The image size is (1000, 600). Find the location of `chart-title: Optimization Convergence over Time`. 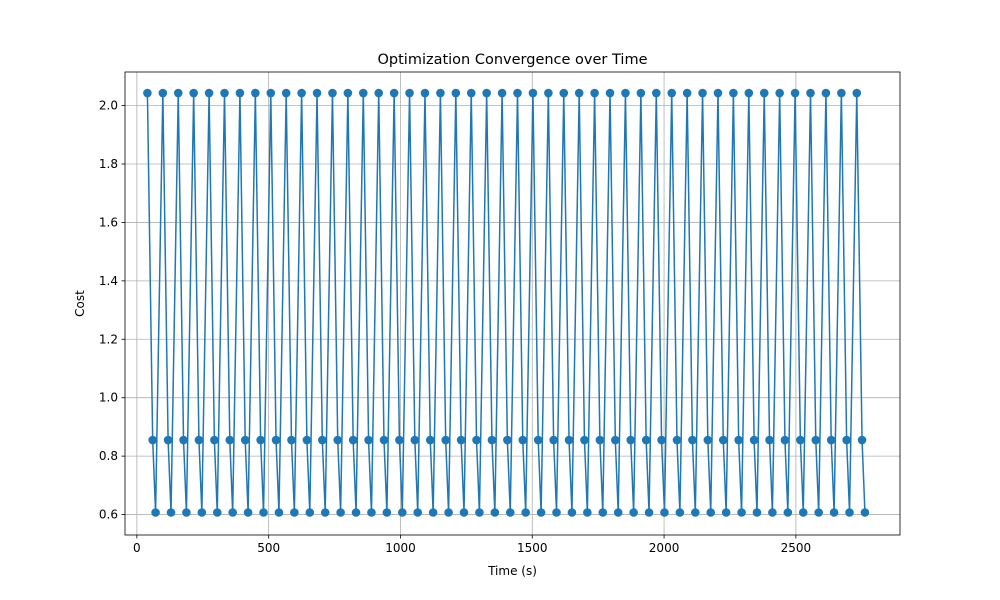

chart-title: Optimization Convergence over Time is located at coordinates (512, 60).